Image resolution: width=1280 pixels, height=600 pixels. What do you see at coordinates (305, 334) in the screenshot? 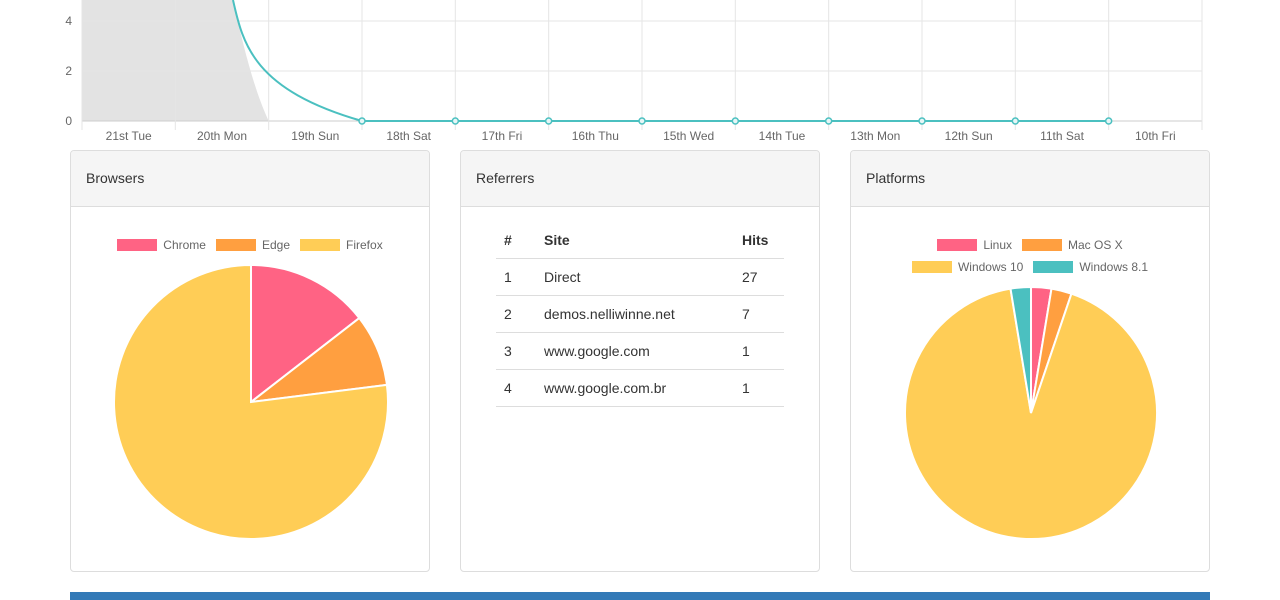
I see `browsers-slice-chrome` at bounding box center [305, 334].